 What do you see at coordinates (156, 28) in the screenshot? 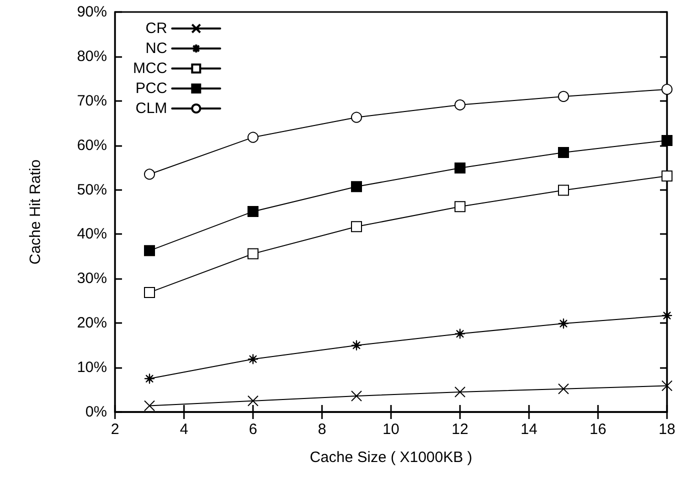
I see `legend-label: CR` at bounding box center [156, 28].